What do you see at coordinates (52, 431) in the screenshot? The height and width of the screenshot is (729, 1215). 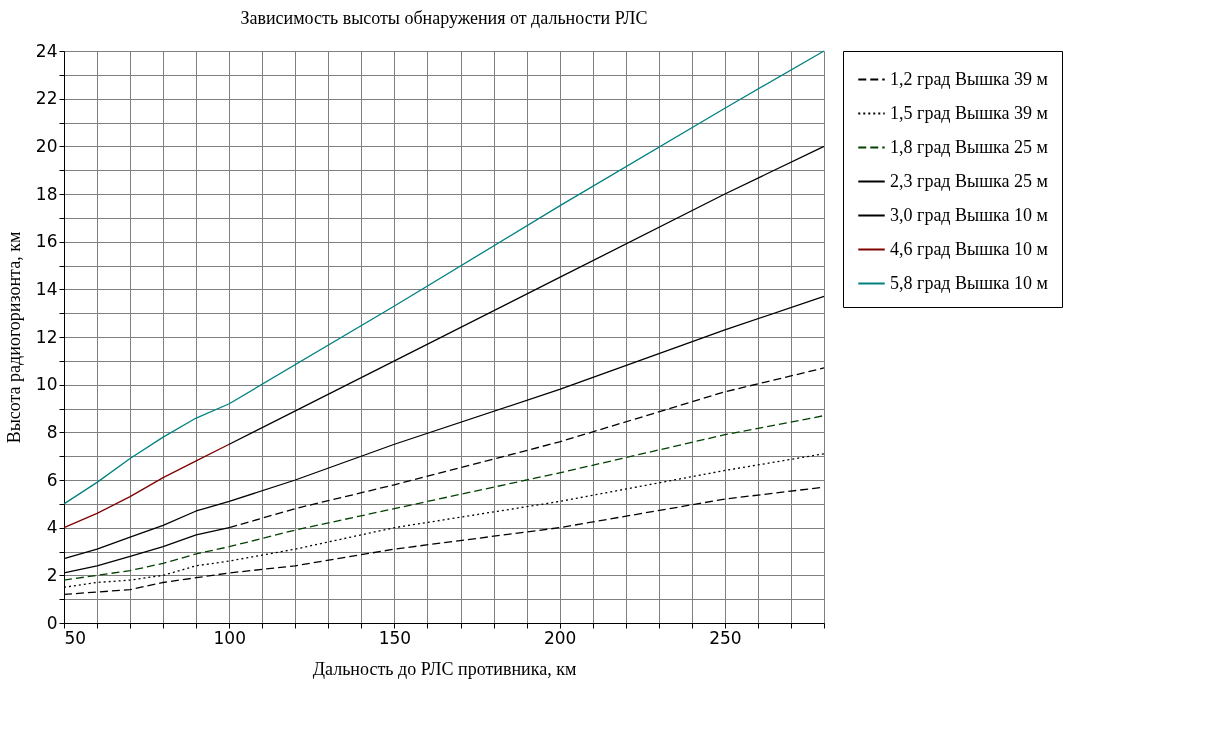 I see `y-tick-label: 8` at bounding box center [52, 431].